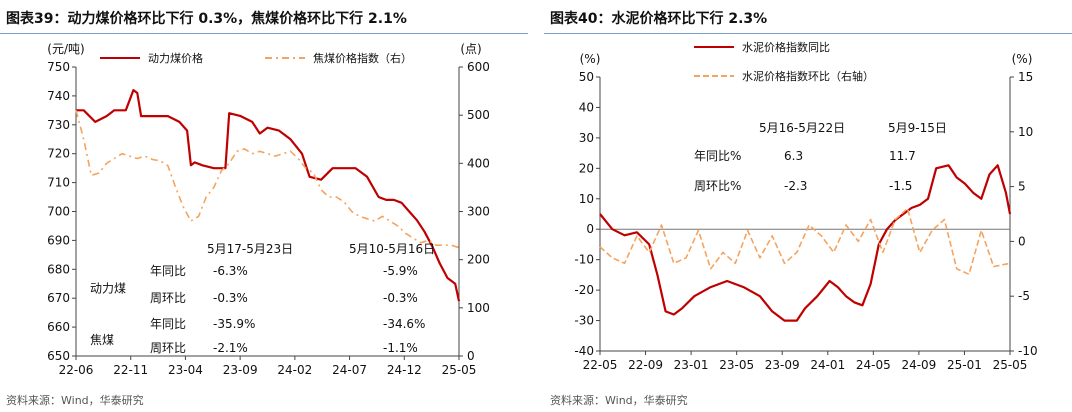  What do you see at coordinates (808, 76) in the screenshot?
I see `legend-label: 水泥价格指数环比（右轴）` at bounding box center [808, 76].